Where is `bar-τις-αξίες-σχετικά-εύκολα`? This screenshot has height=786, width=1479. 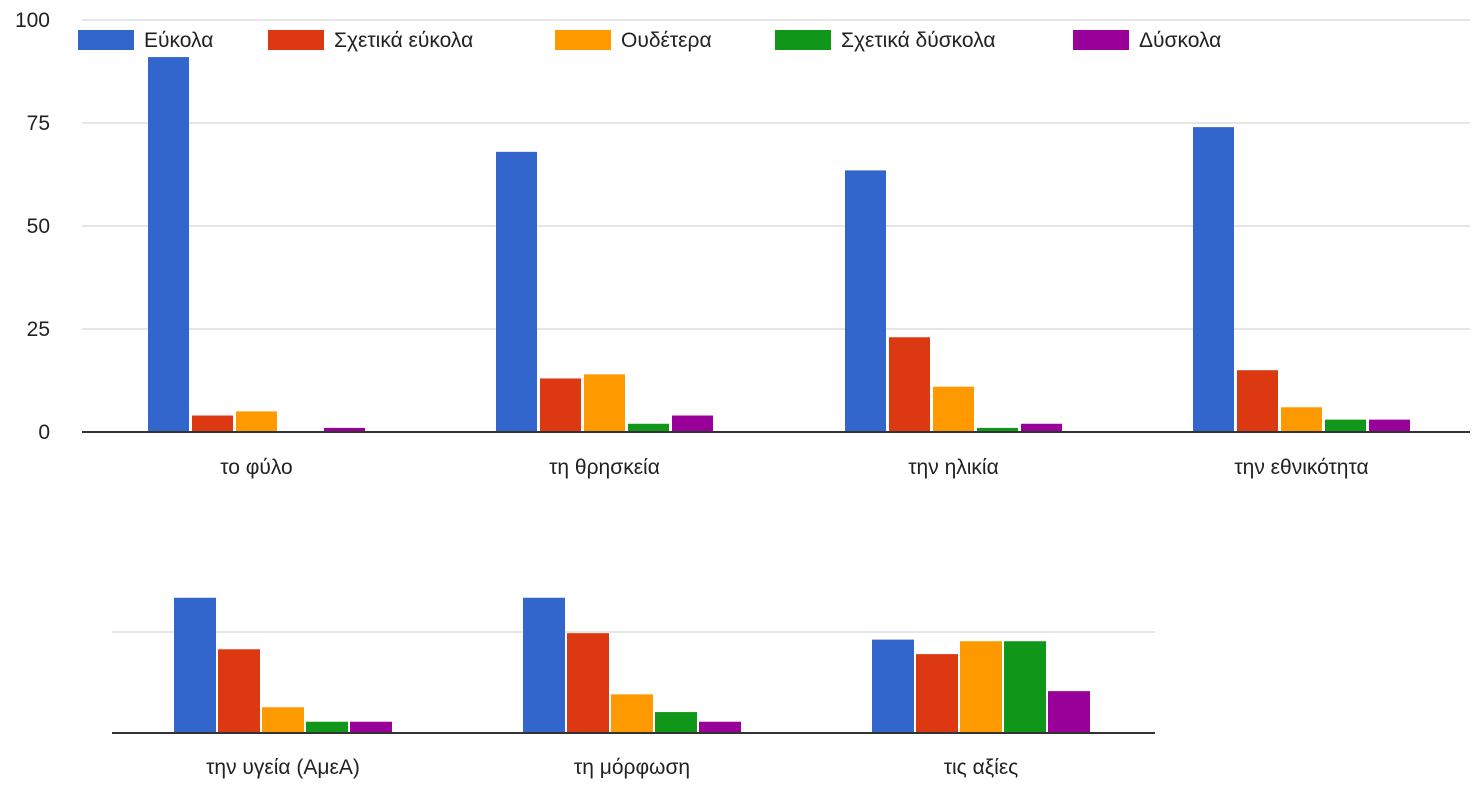
bar-τις-αξίες-σχετικά-εύκολα is located at coordinates (937, 693).